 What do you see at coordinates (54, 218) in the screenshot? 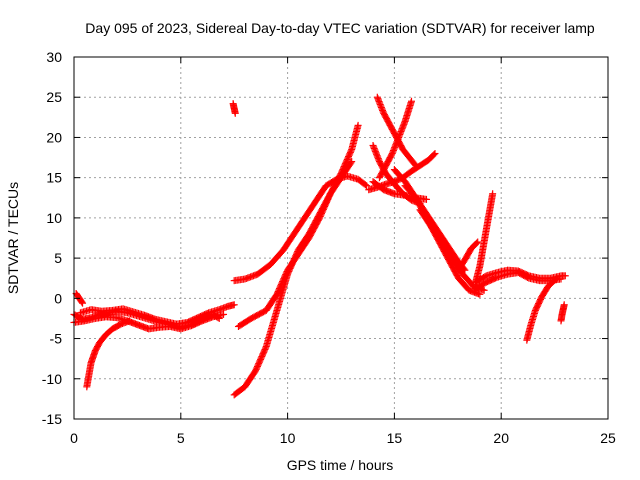
I see `y-tick-label: 10` at bounding box center [54, 218].